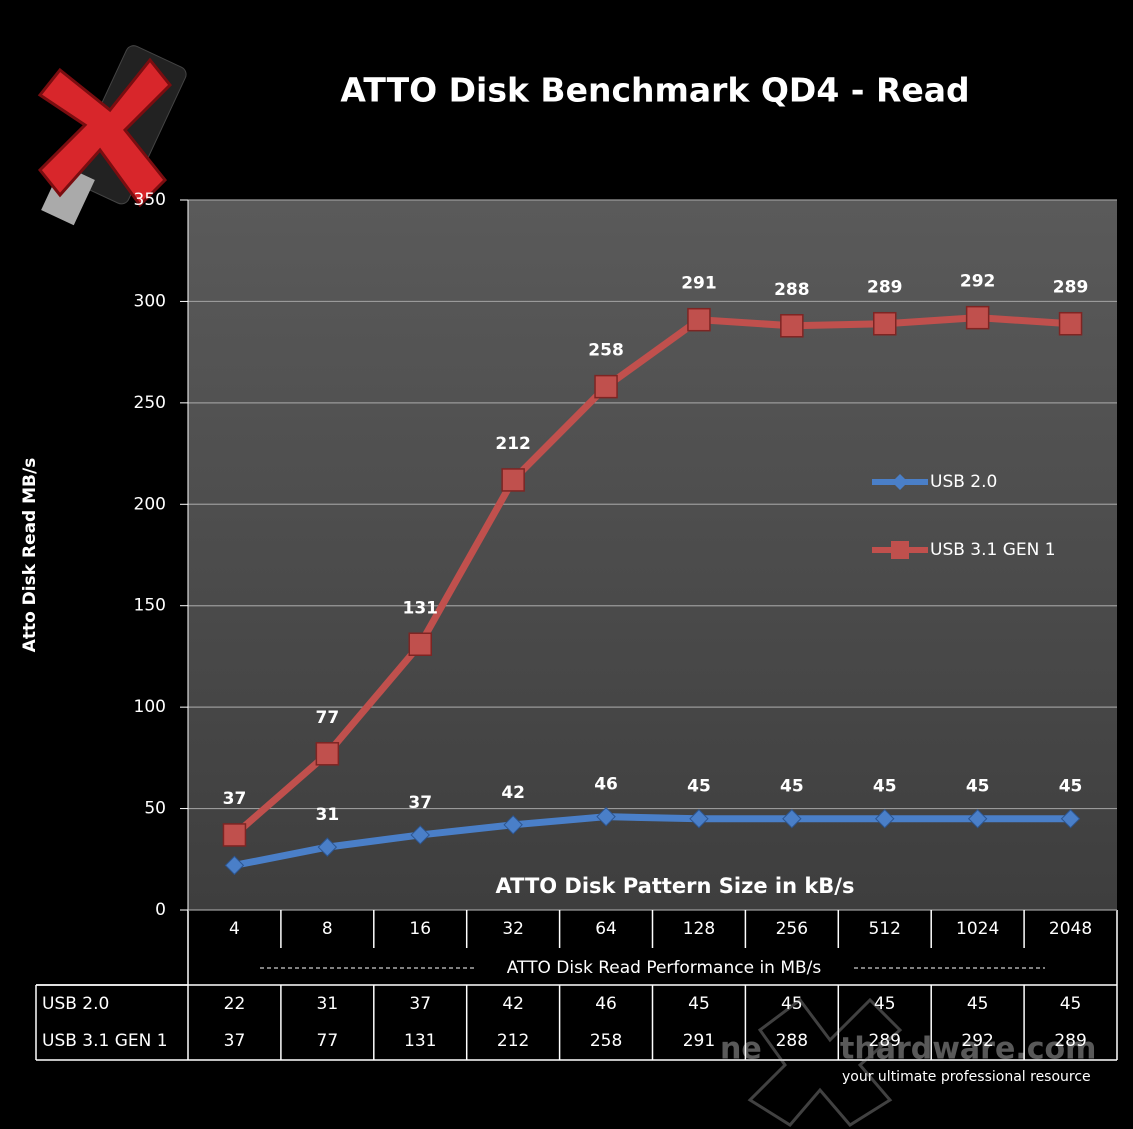 This screenshot has width=1133, height=1129. What do you see at coordinates (234, 929) in the screenshot?
I see `x-tick-label: 4` at bounding box center [234, 929].